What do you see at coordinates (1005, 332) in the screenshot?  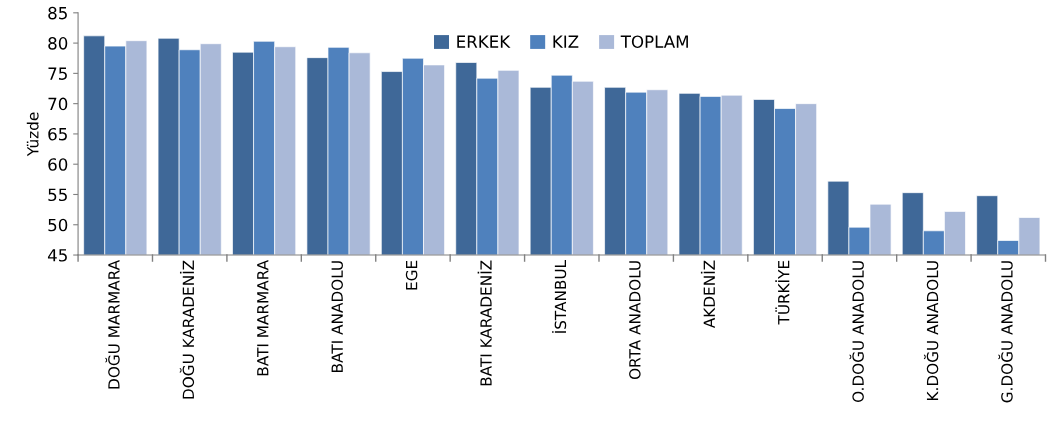 I see `x-tick-label: G.DOĞU ANADOLU` at bounding box center [1005, 332].